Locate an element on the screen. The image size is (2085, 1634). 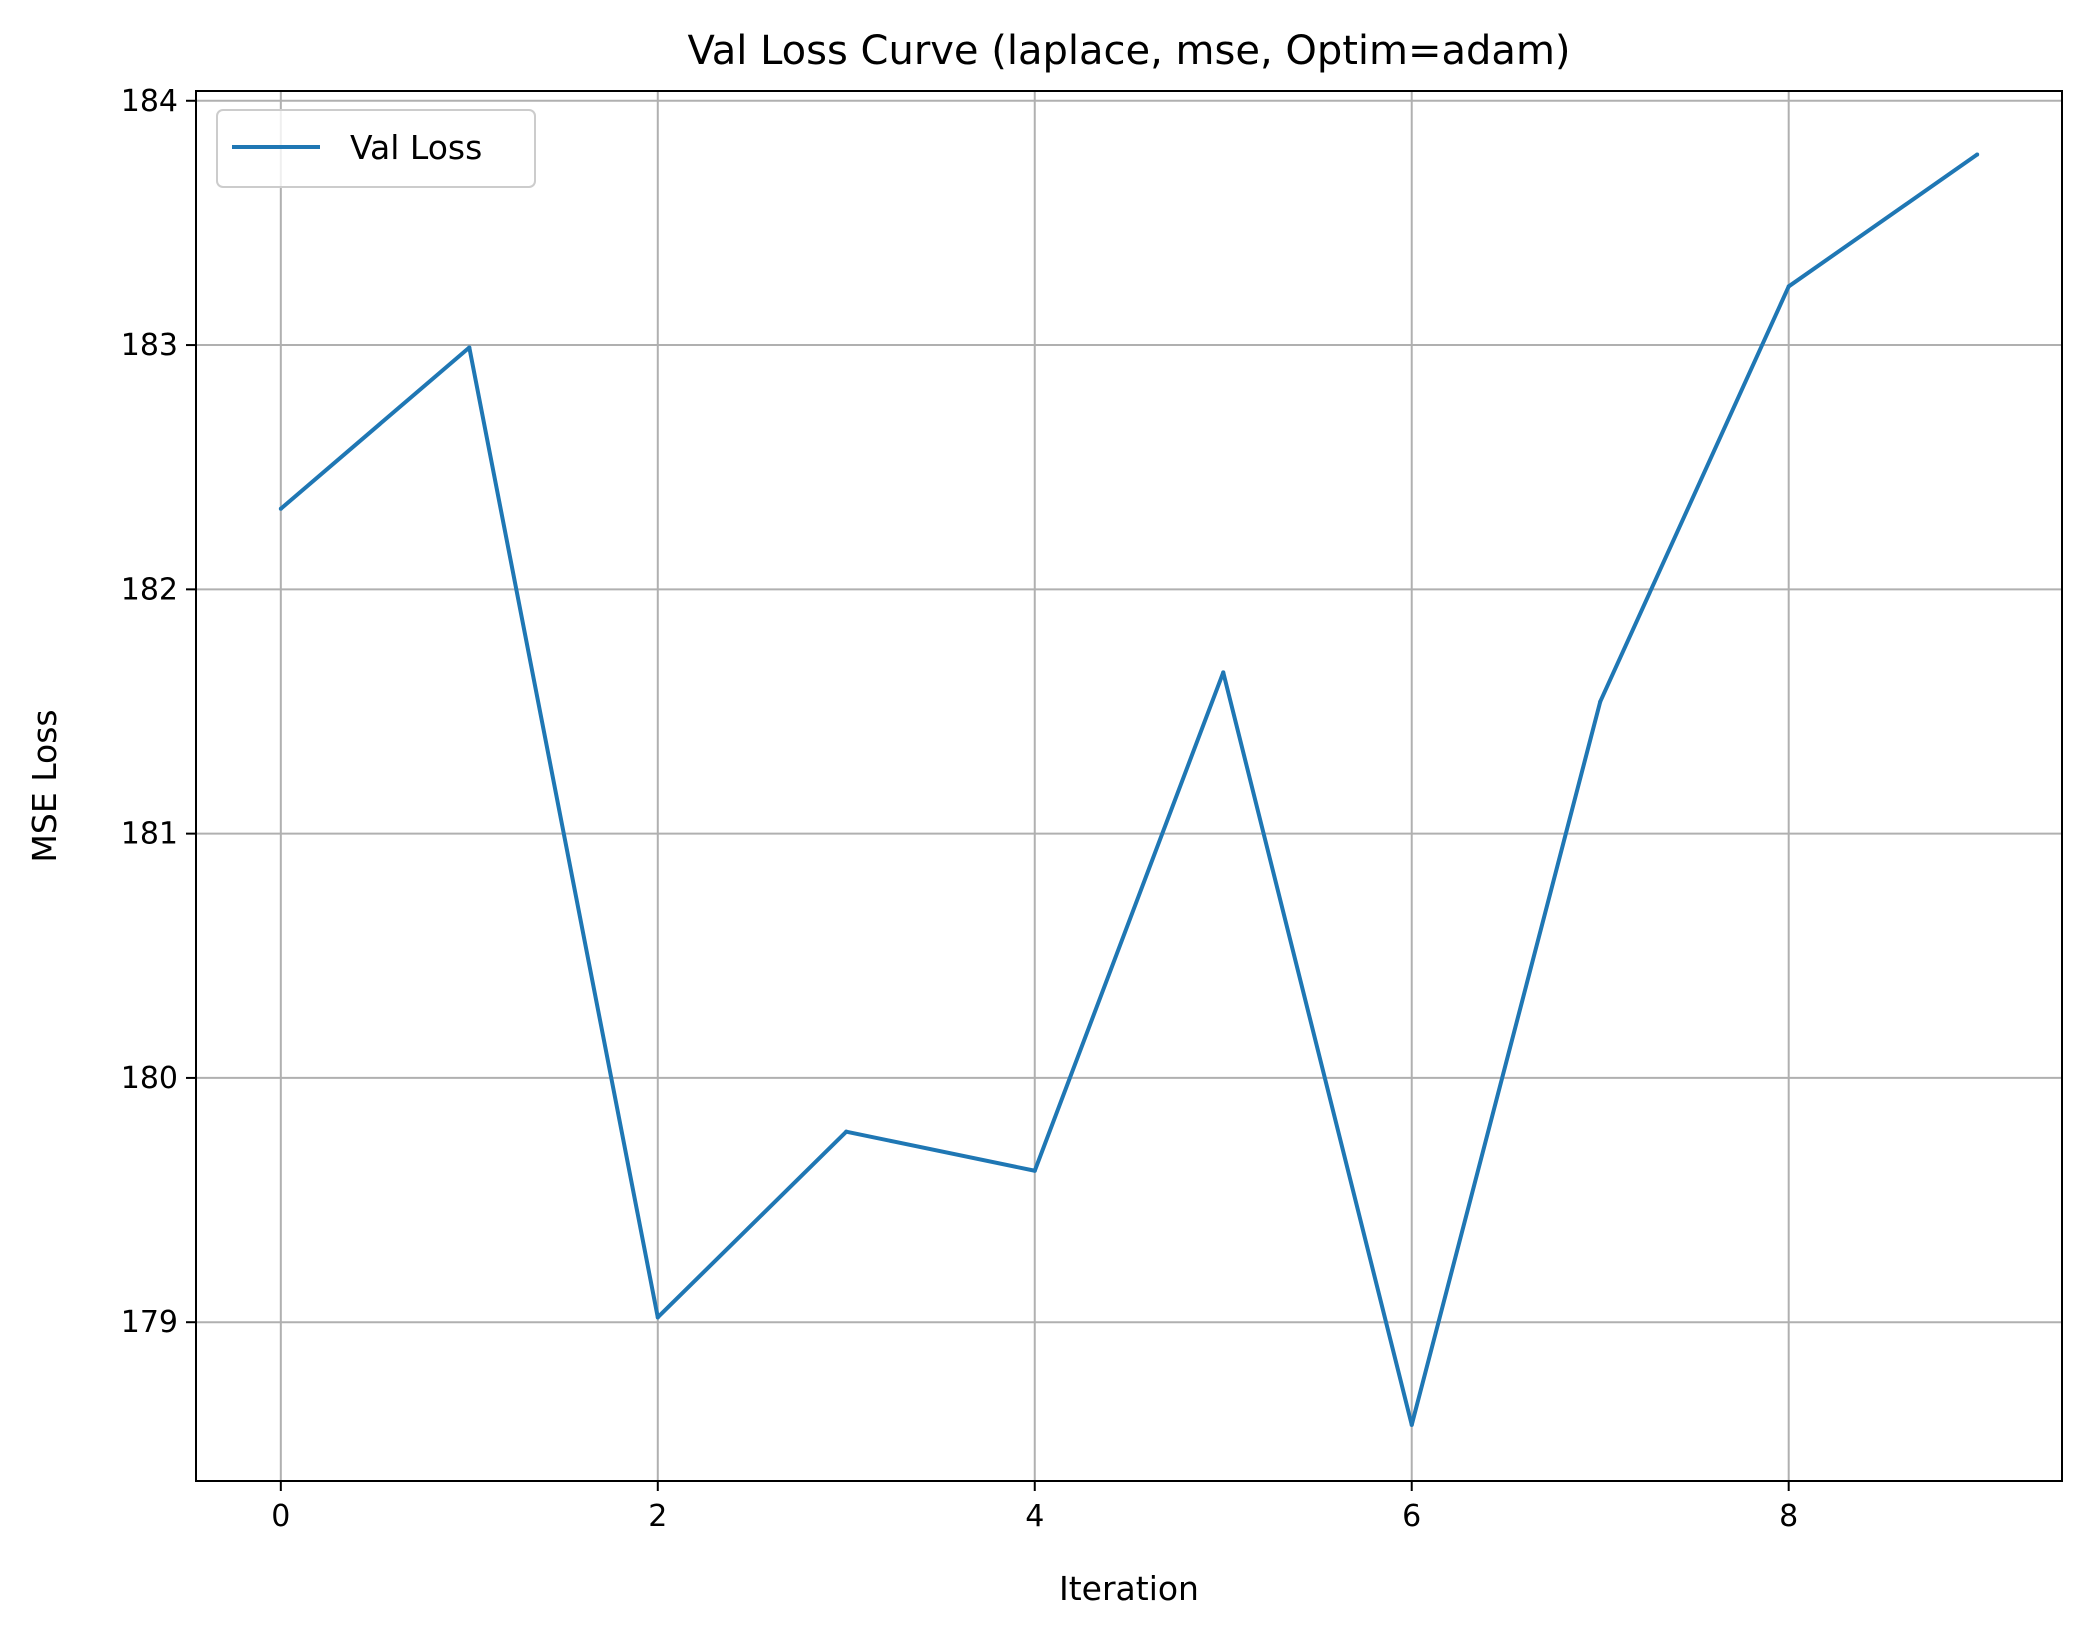
y-tick-label: 181 is located at coordinates (149, 834).